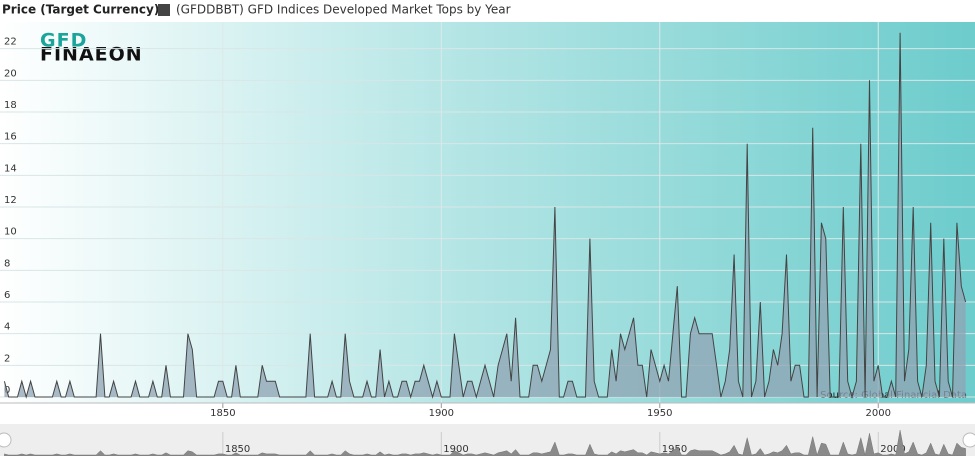 The width and height of the screenshot is (975, 456). I want to click on y-tick-label: 18, so click(10, 105).